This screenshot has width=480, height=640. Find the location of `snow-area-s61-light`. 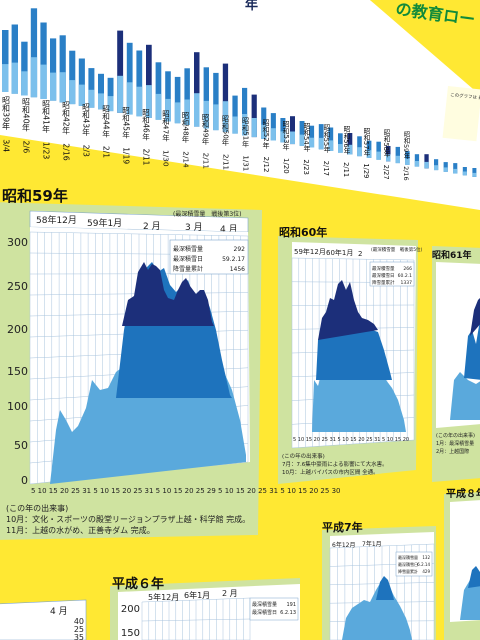

snow-area-s61-light is located at coordinates (465, 396).